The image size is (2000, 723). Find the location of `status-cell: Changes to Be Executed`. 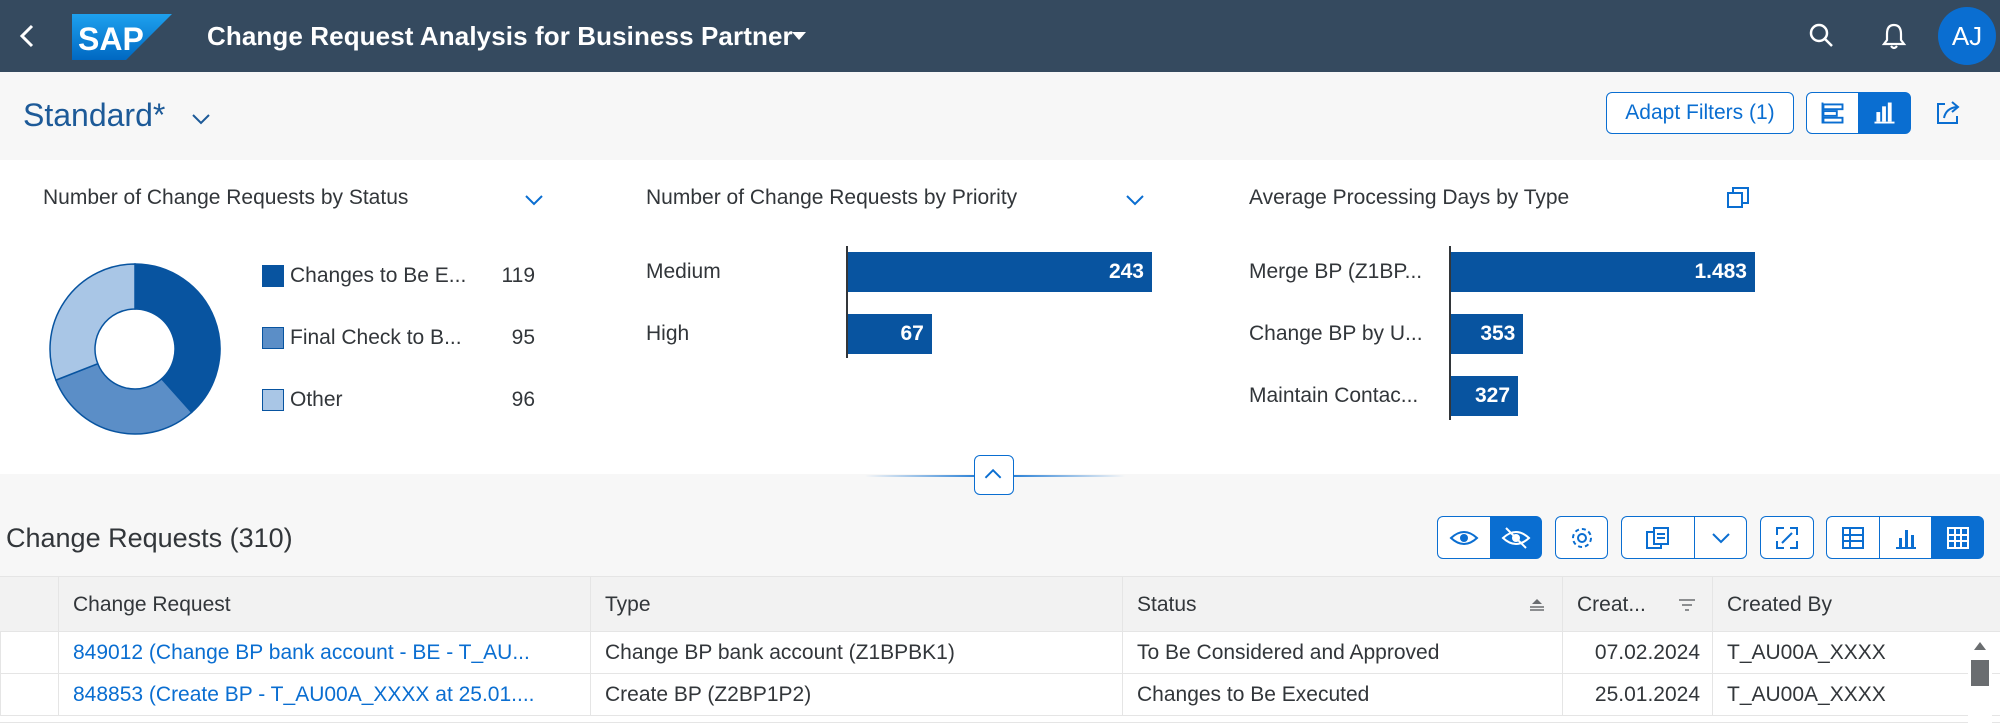

status-cell: Changes to Be Executed is located at coordinates (1342, 695).